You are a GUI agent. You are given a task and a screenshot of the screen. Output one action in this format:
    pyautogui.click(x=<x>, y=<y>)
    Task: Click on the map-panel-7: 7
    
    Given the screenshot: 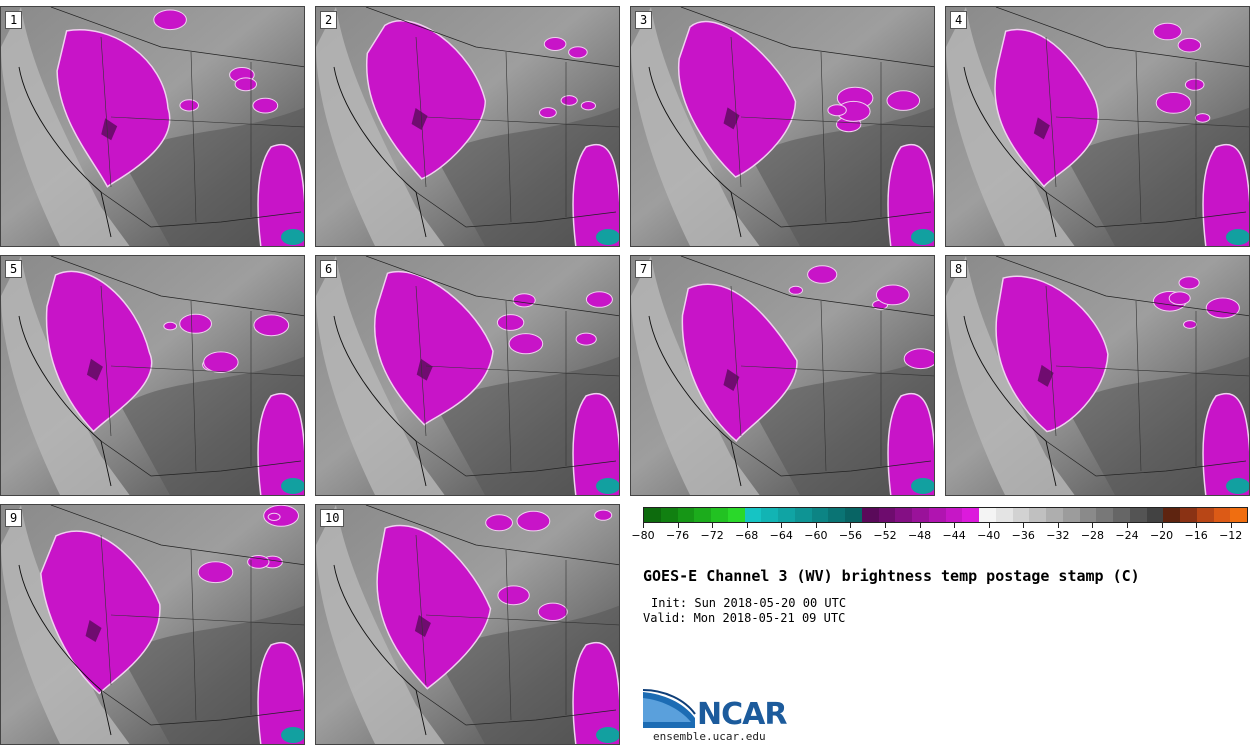 What is the action you would take?
    pyautogui.click(x=782, y=375)
    